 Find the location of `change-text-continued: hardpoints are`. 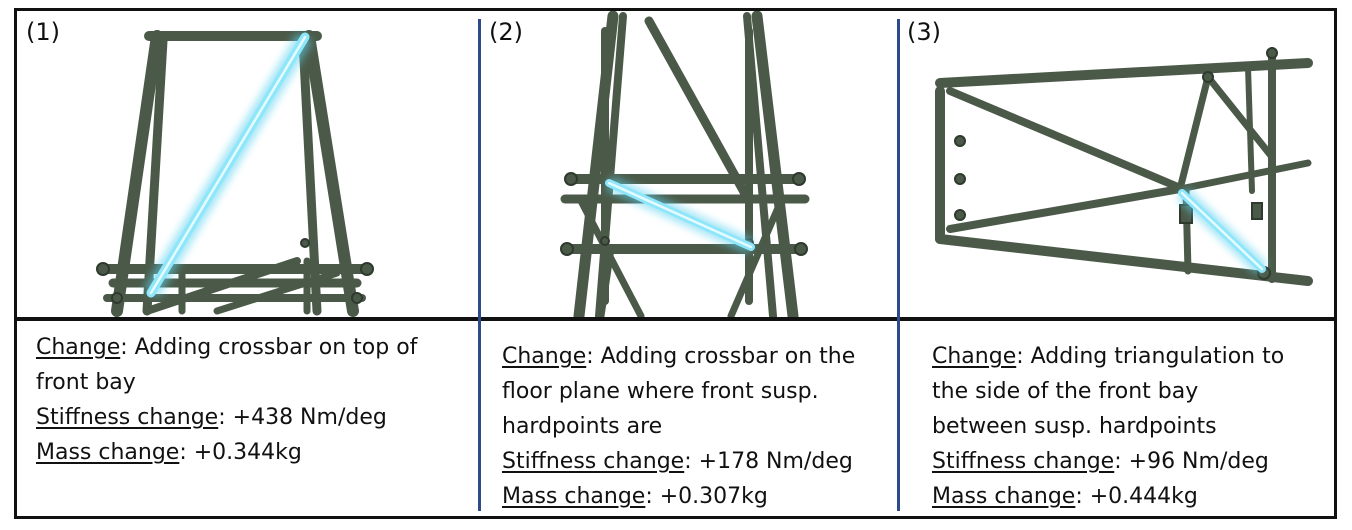

change-text-continued: hardpoints are is located at coordinates (582, 426).